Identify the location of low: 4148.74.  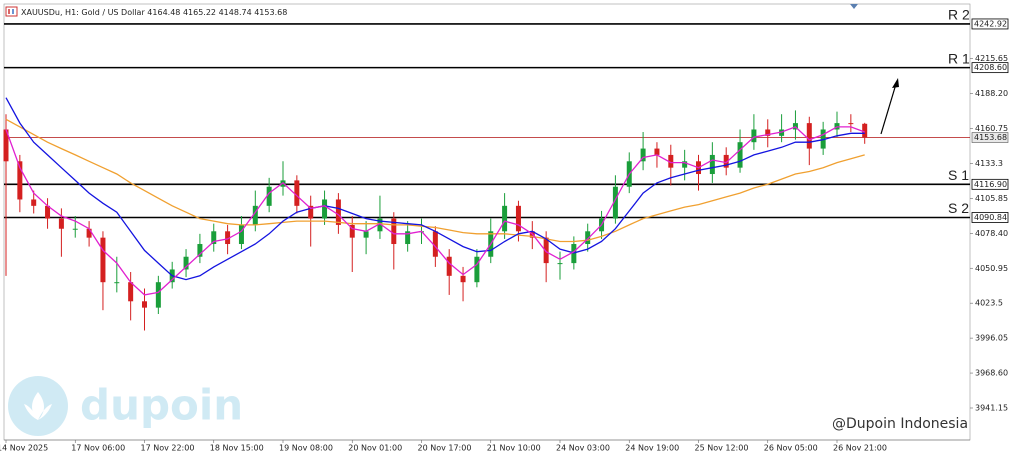
(235, 12).